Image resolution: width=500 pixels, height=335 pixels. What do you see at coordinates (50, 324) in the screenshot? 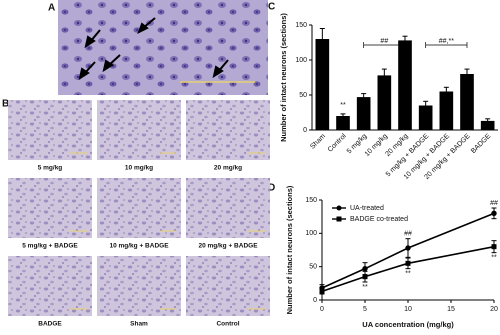
I see `image-caption: BADGE` at bounding box center [50, 324].